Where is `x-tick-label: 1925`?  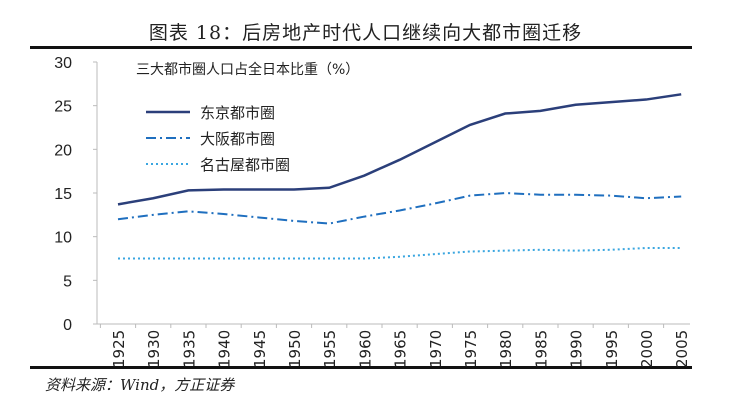
x-tick-label: 1925 is located at coordinates (119, 349).